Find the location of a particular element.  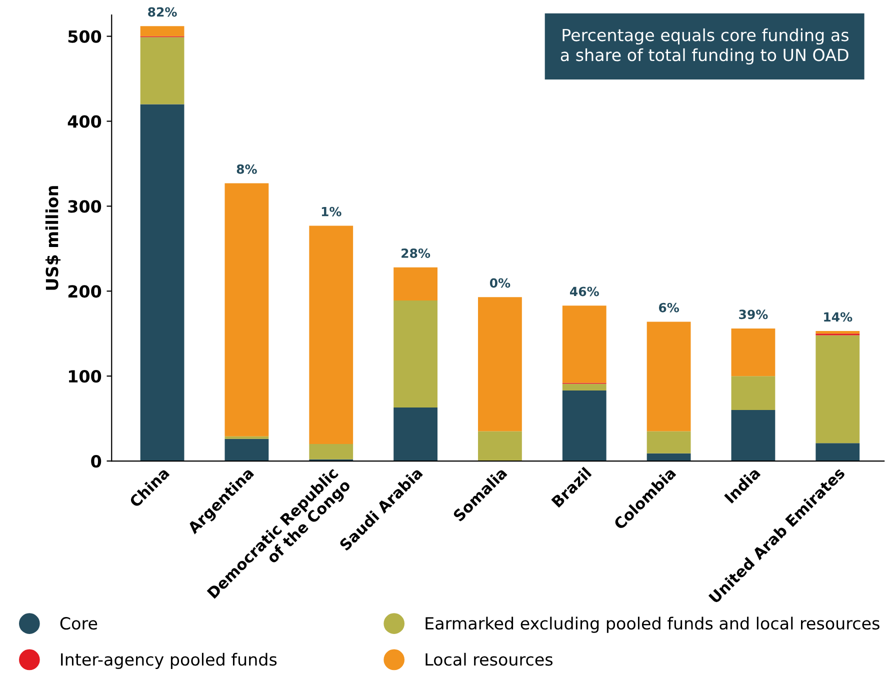

annotation: 1% is located at coordinates (332, 211).